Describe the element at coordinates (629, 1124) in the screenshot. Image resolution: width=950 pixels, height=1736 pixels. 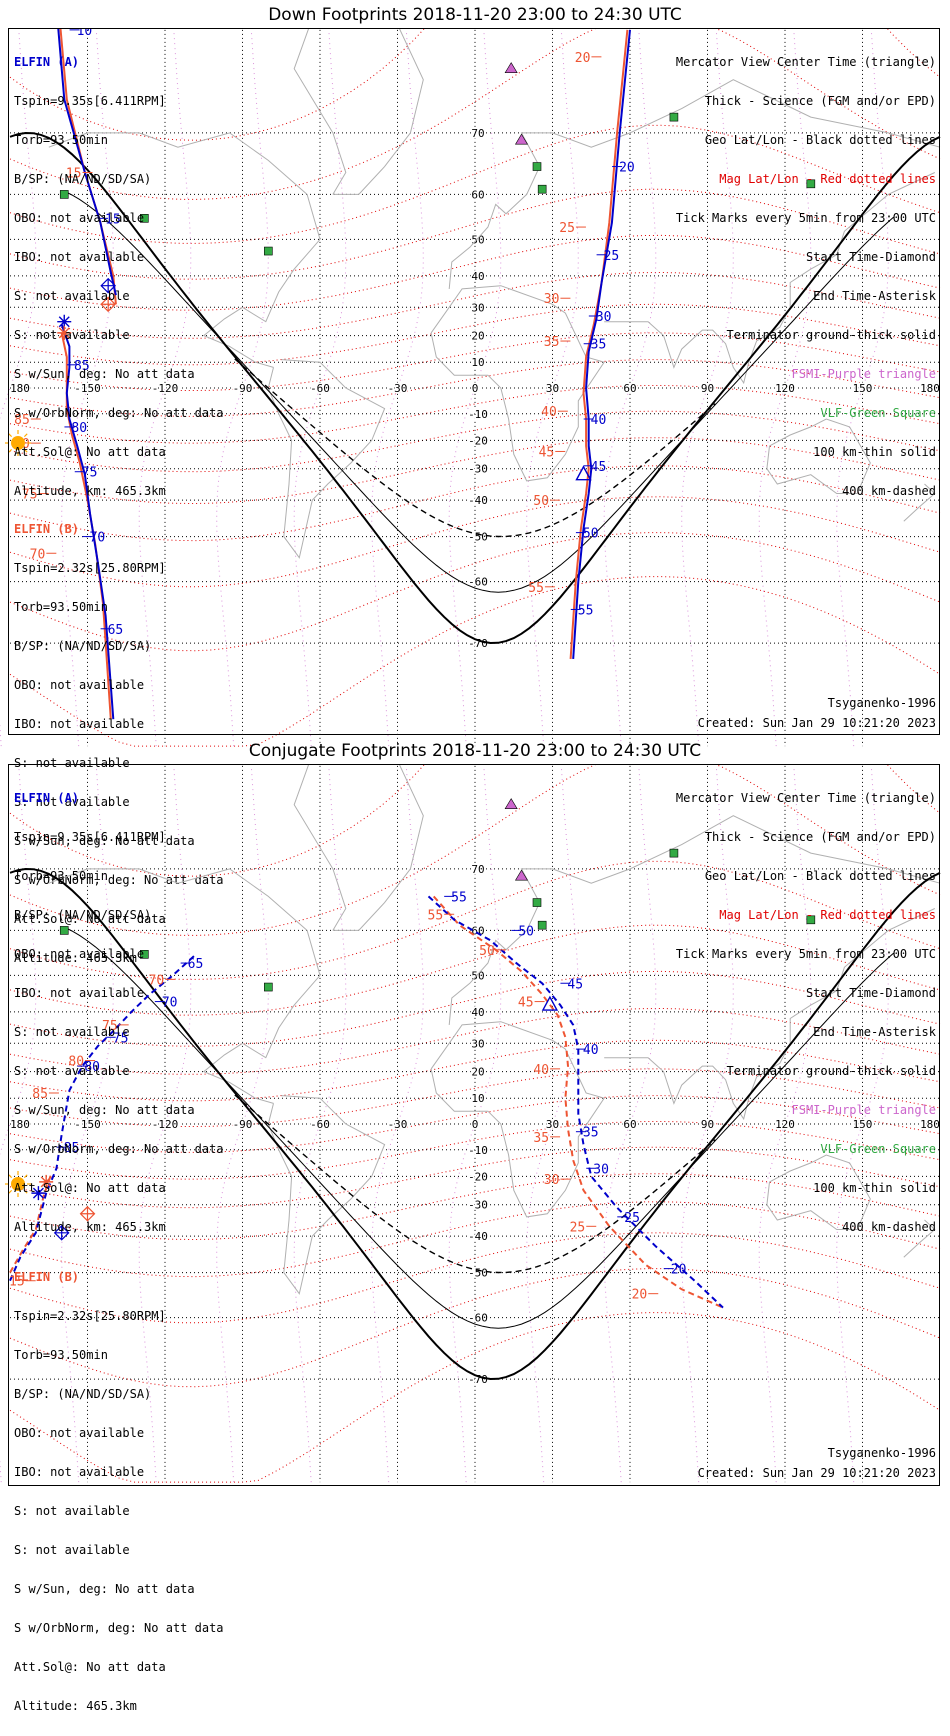
I see `lon-tick-label: 60` at that location.